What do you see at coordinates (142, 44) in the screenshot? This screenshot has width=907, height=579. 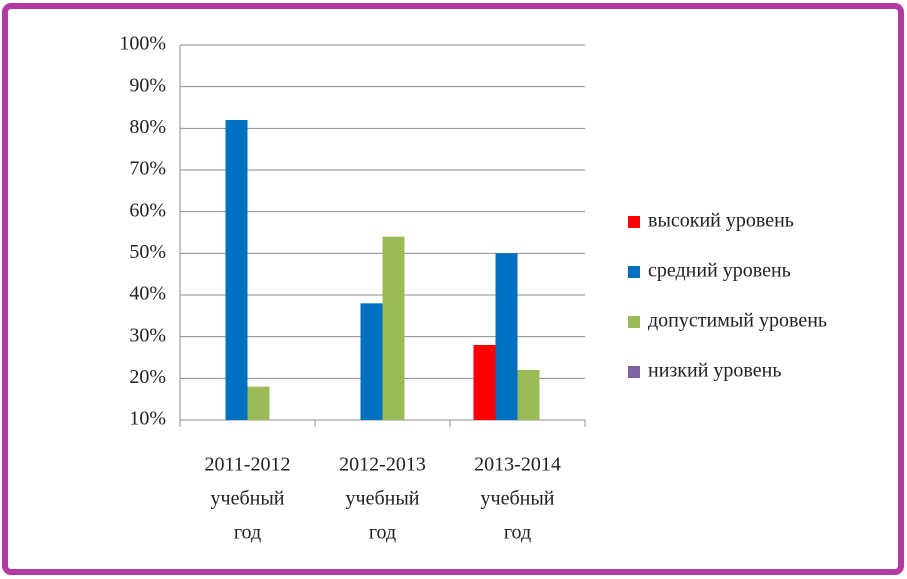 I see `y-tick-label: 100%` at bounding box center [142, 44].